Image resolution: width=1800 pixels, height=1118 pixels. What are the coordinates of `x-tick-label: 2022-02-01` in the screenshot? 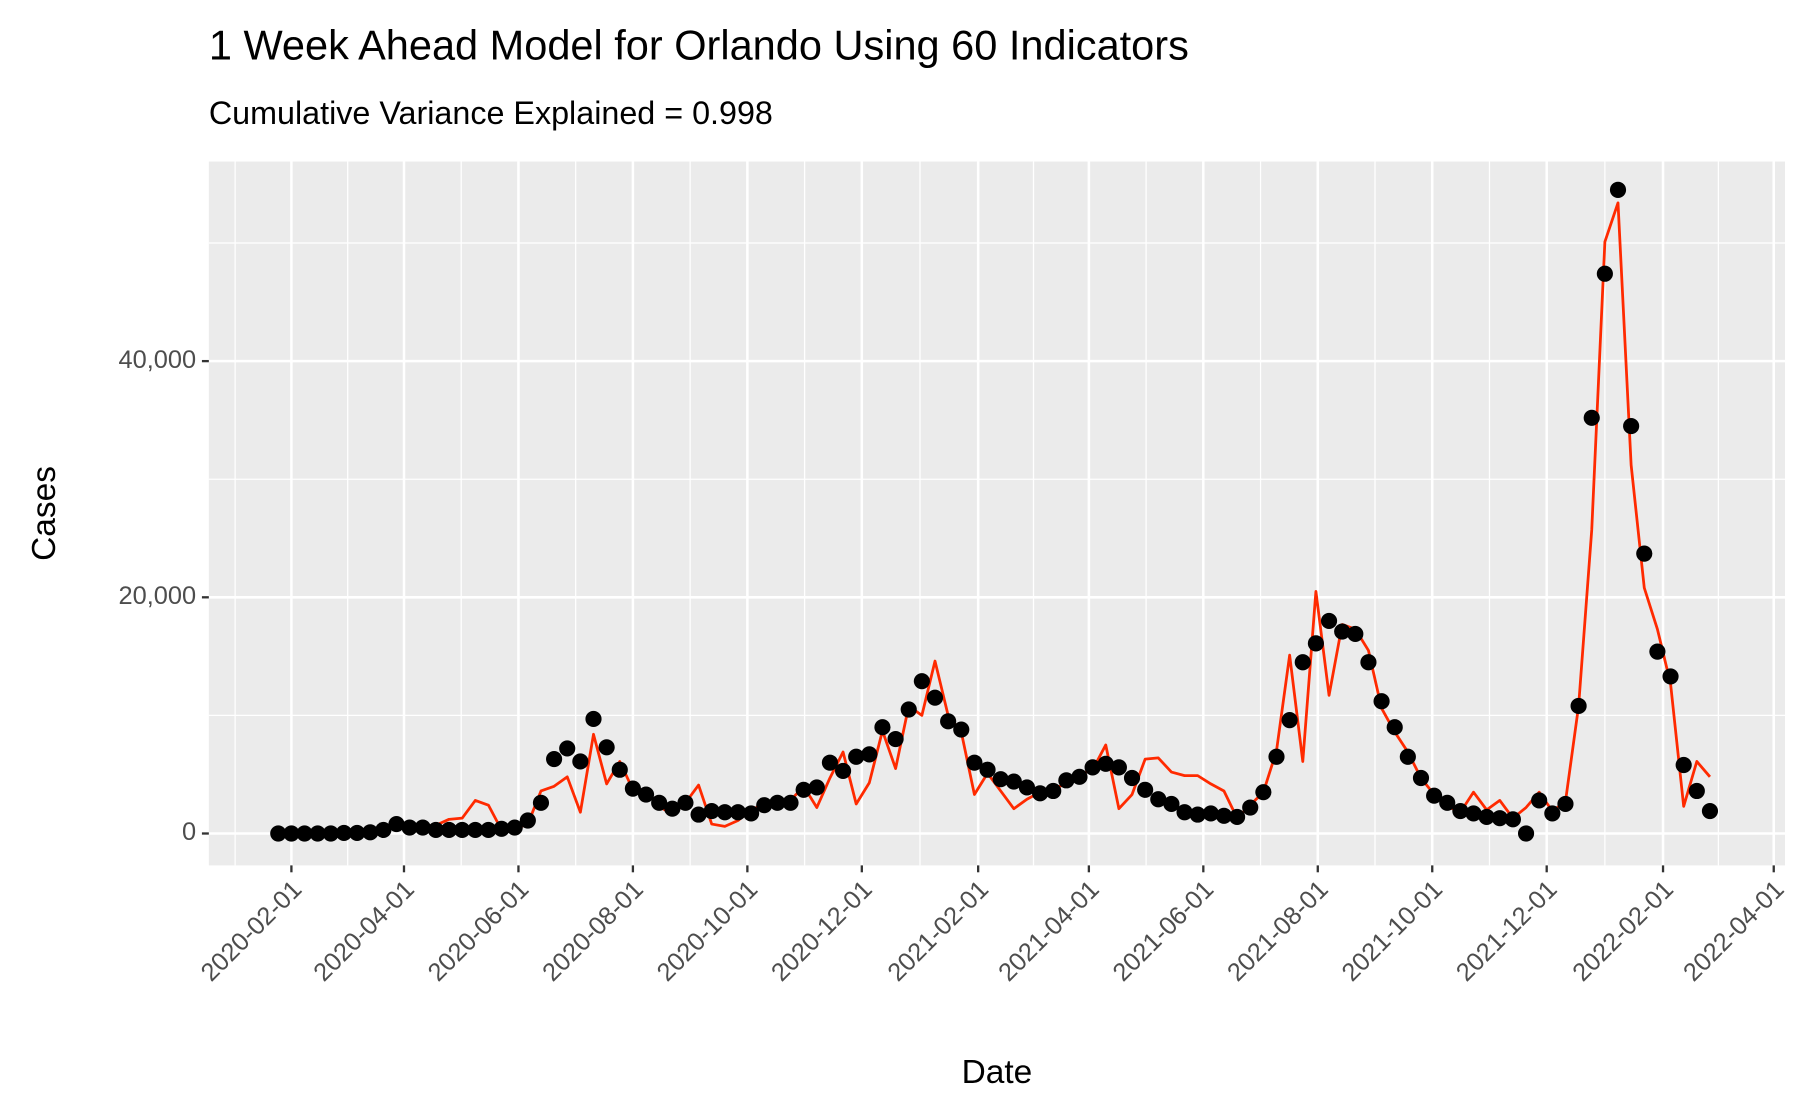 It's located at (1623, 931).